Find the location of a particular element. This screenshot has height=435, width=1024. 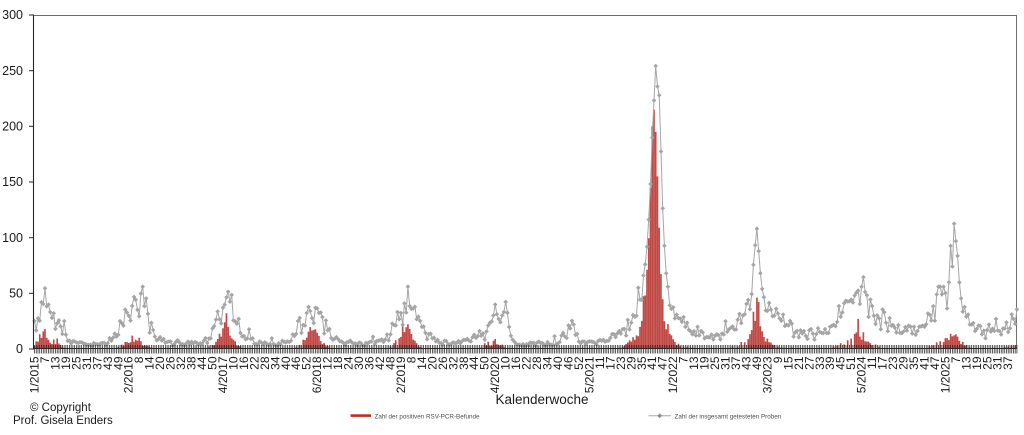

svg-text: 100 is located at coordinates (12, 238).